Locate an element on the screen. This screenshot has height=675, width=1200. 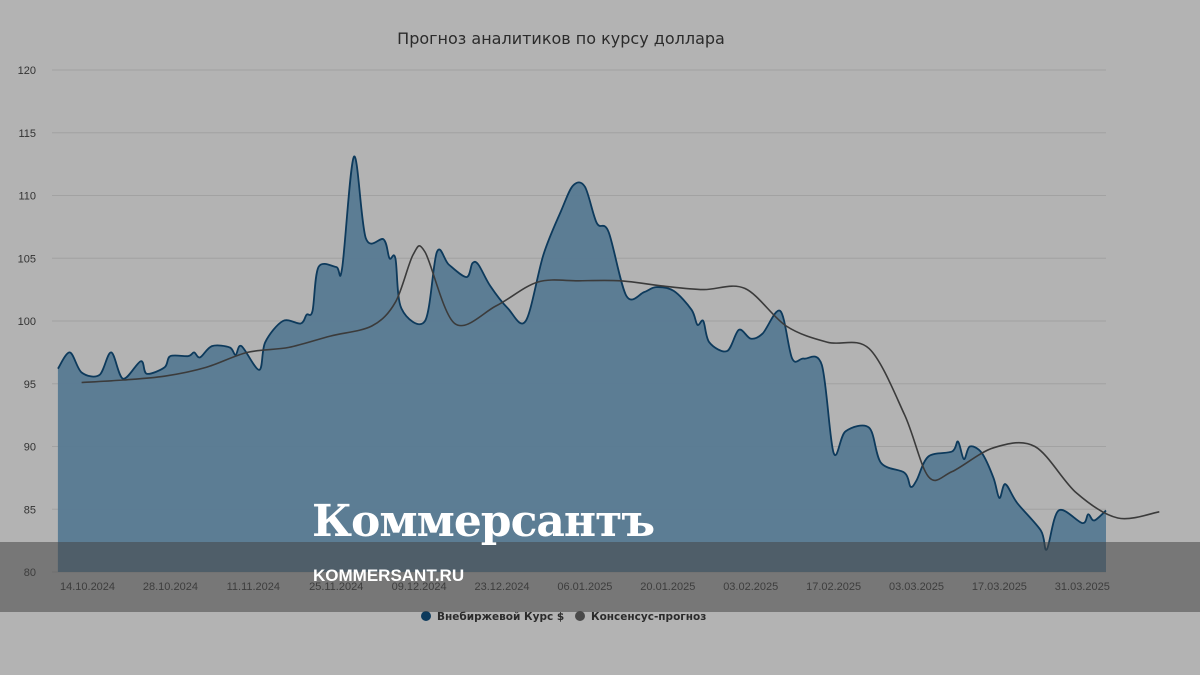
legend-item-label: Консенсус-прогноз is located at coordinates (648, 617).